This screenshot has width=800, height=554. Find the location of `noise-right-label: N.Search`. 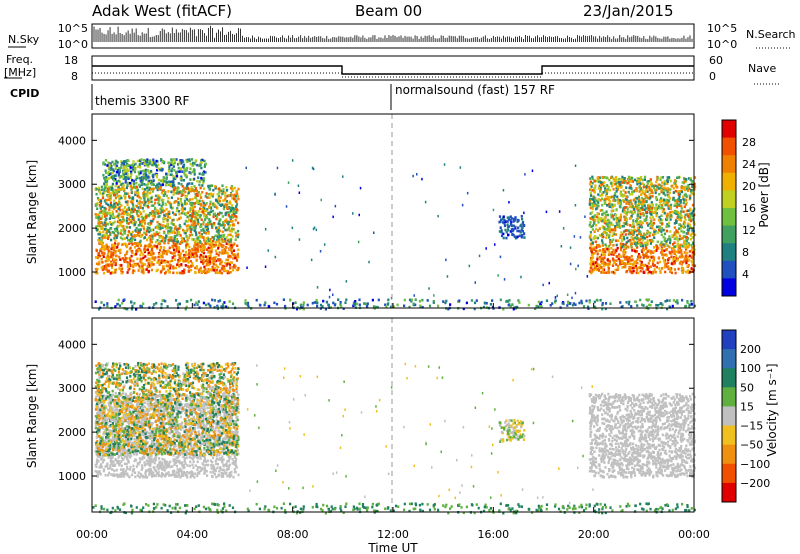

noise-right-label: N.Search is located at coordinates (771, 34).